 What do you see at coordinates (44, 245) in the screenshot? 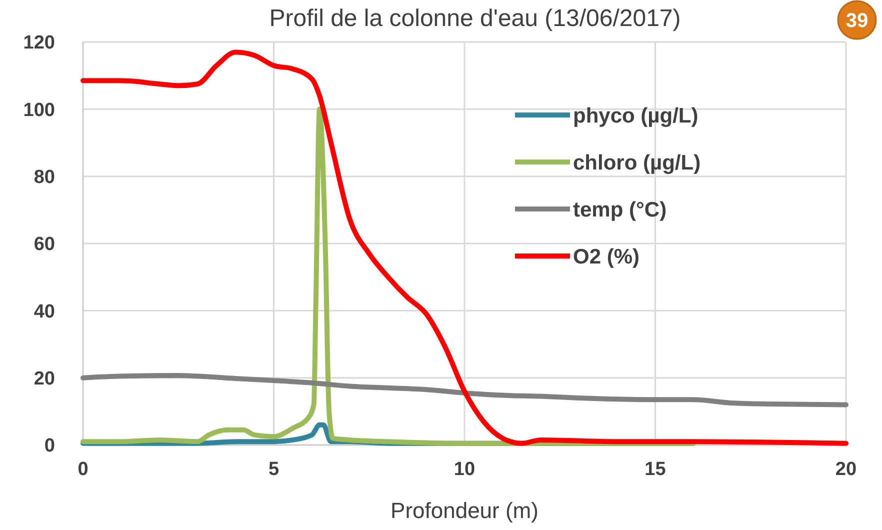
I see `y-tick-label: 60` at bounding box center [44, 245].